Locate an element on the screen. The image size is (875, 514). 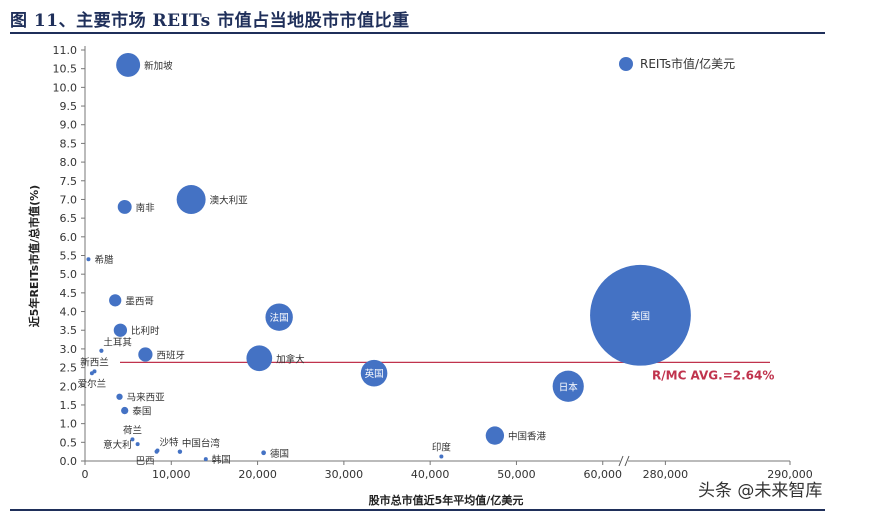
y-tick-label: 4.0 is located at coordinates (69, 312).